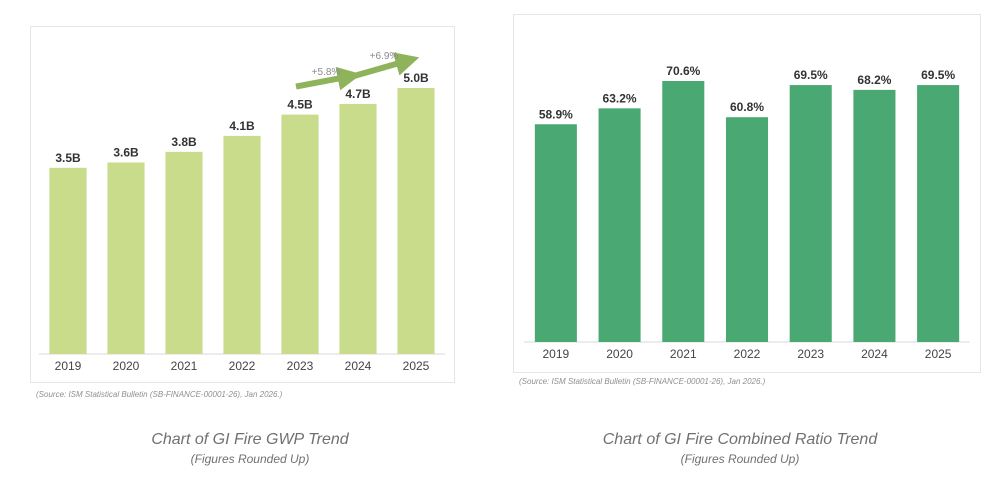 The height and width of the screenshot is (483, 1000). Describe the element at coordinates (68, 158) in the screenshot. I see `data-label-2019: 3.5B` at that location.